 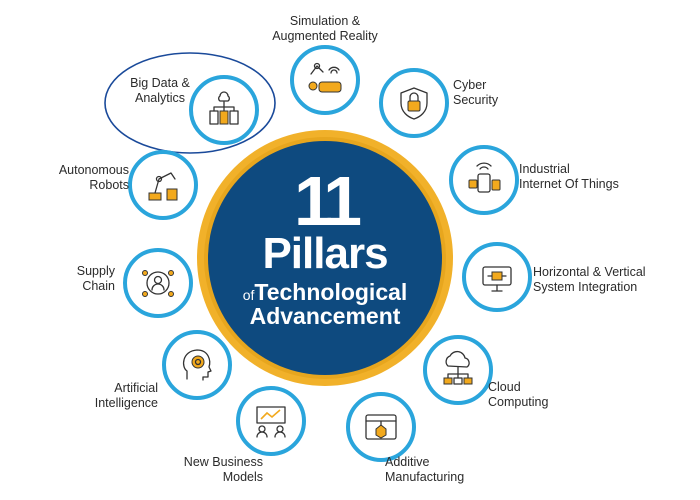 What do you see at coordinates (109, 185) in the screenshot?
I see `label-line: Robots` at bounding box center [109, 185].